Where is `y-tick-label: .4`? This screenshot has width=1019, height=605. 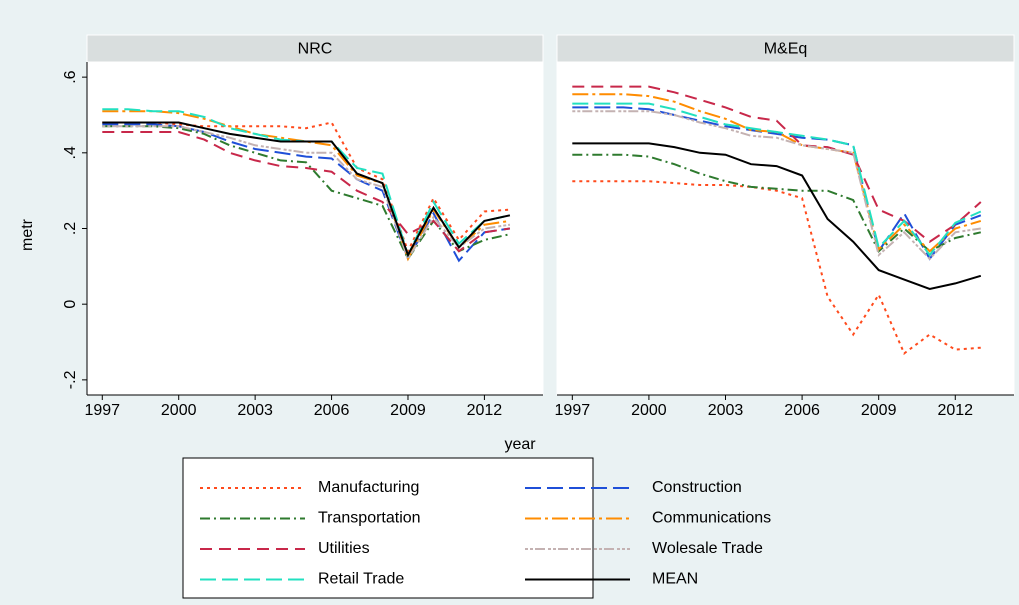
y-tick-label: .4 is located at coordinates (70, 152).